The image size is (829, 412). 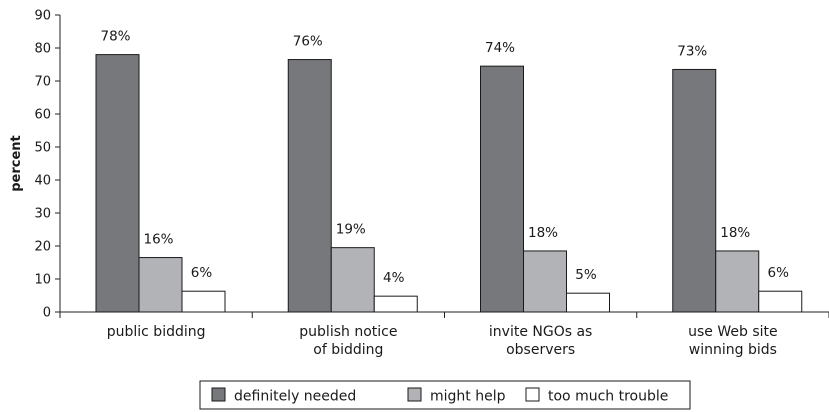 I want to click on legend-swatch-too-much-trouble, so click(x=532, y=394).